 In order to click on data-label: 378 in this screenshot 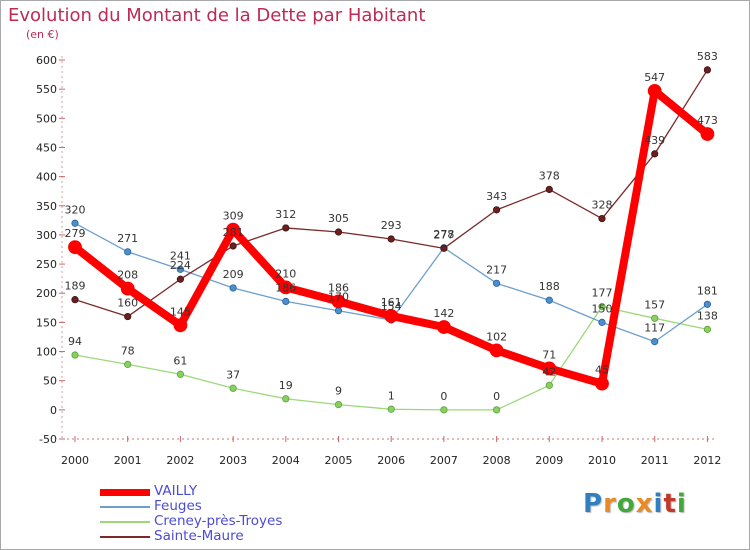, I will do `click(549, 175)`.